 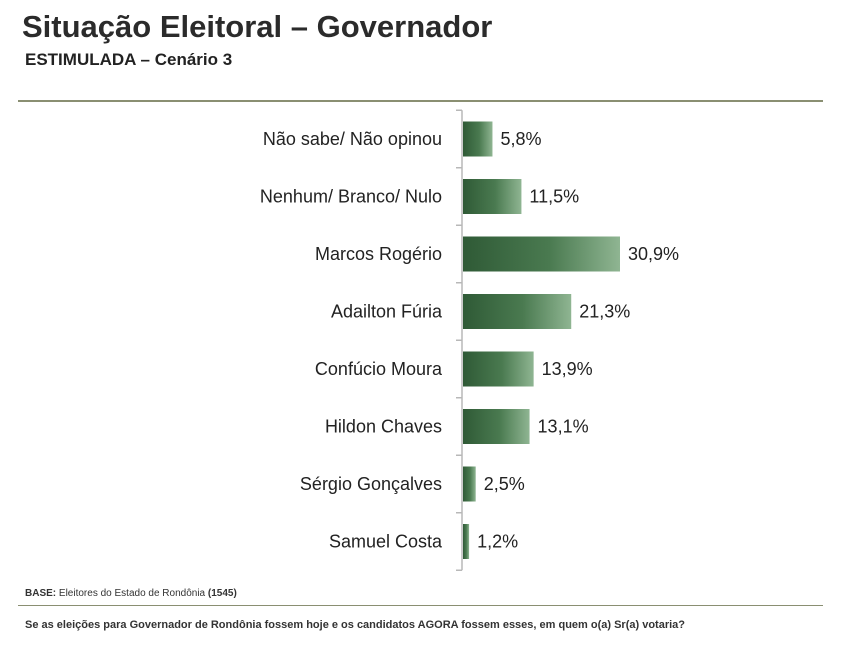 I want to click on value-label: 30,9%, so click(x=653, y=254).